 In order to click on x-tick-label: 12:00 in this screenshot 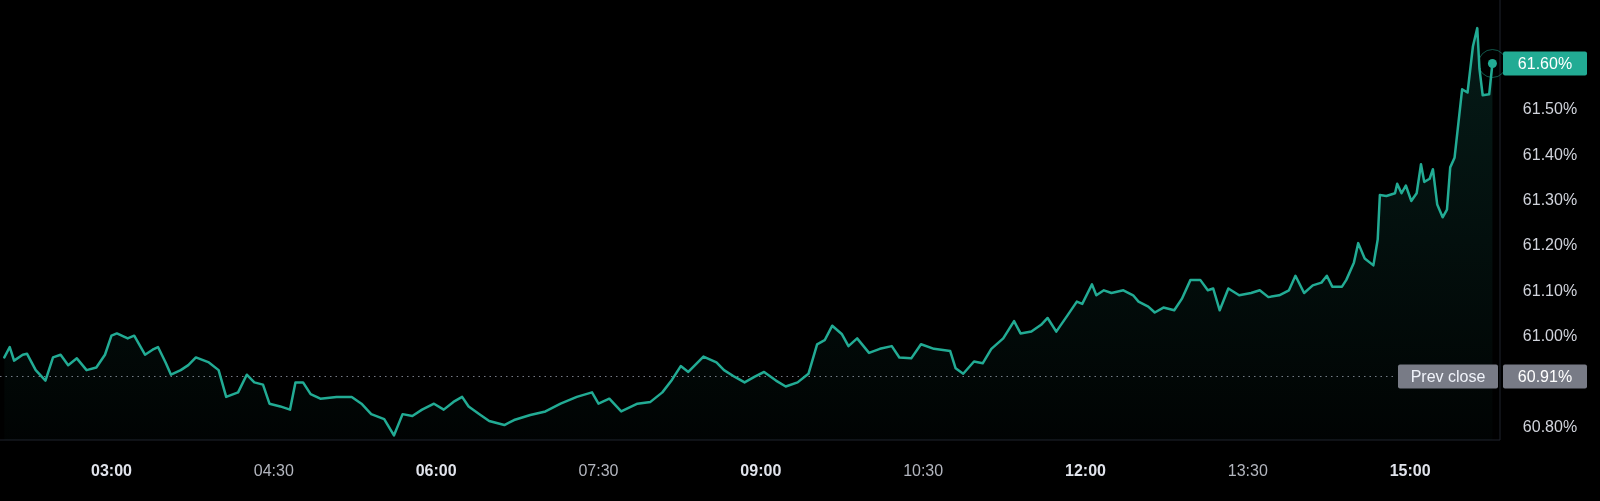, I will do `click(1086, 470)`.